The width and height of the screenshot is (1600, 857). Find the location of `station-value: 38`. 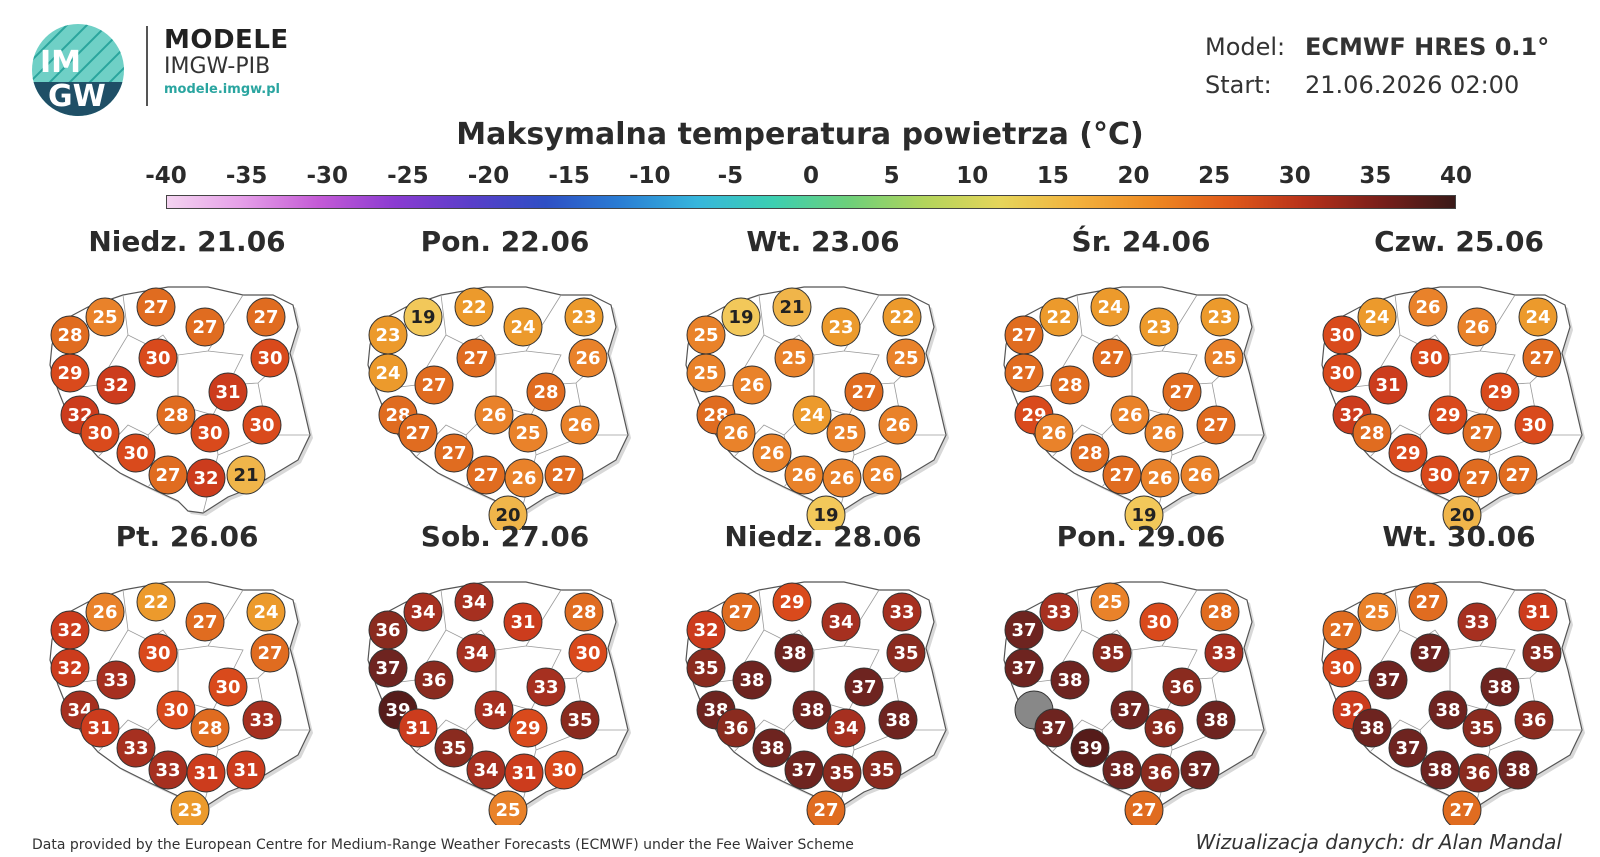

station-value: 38 is located at coordinates (793, 653).